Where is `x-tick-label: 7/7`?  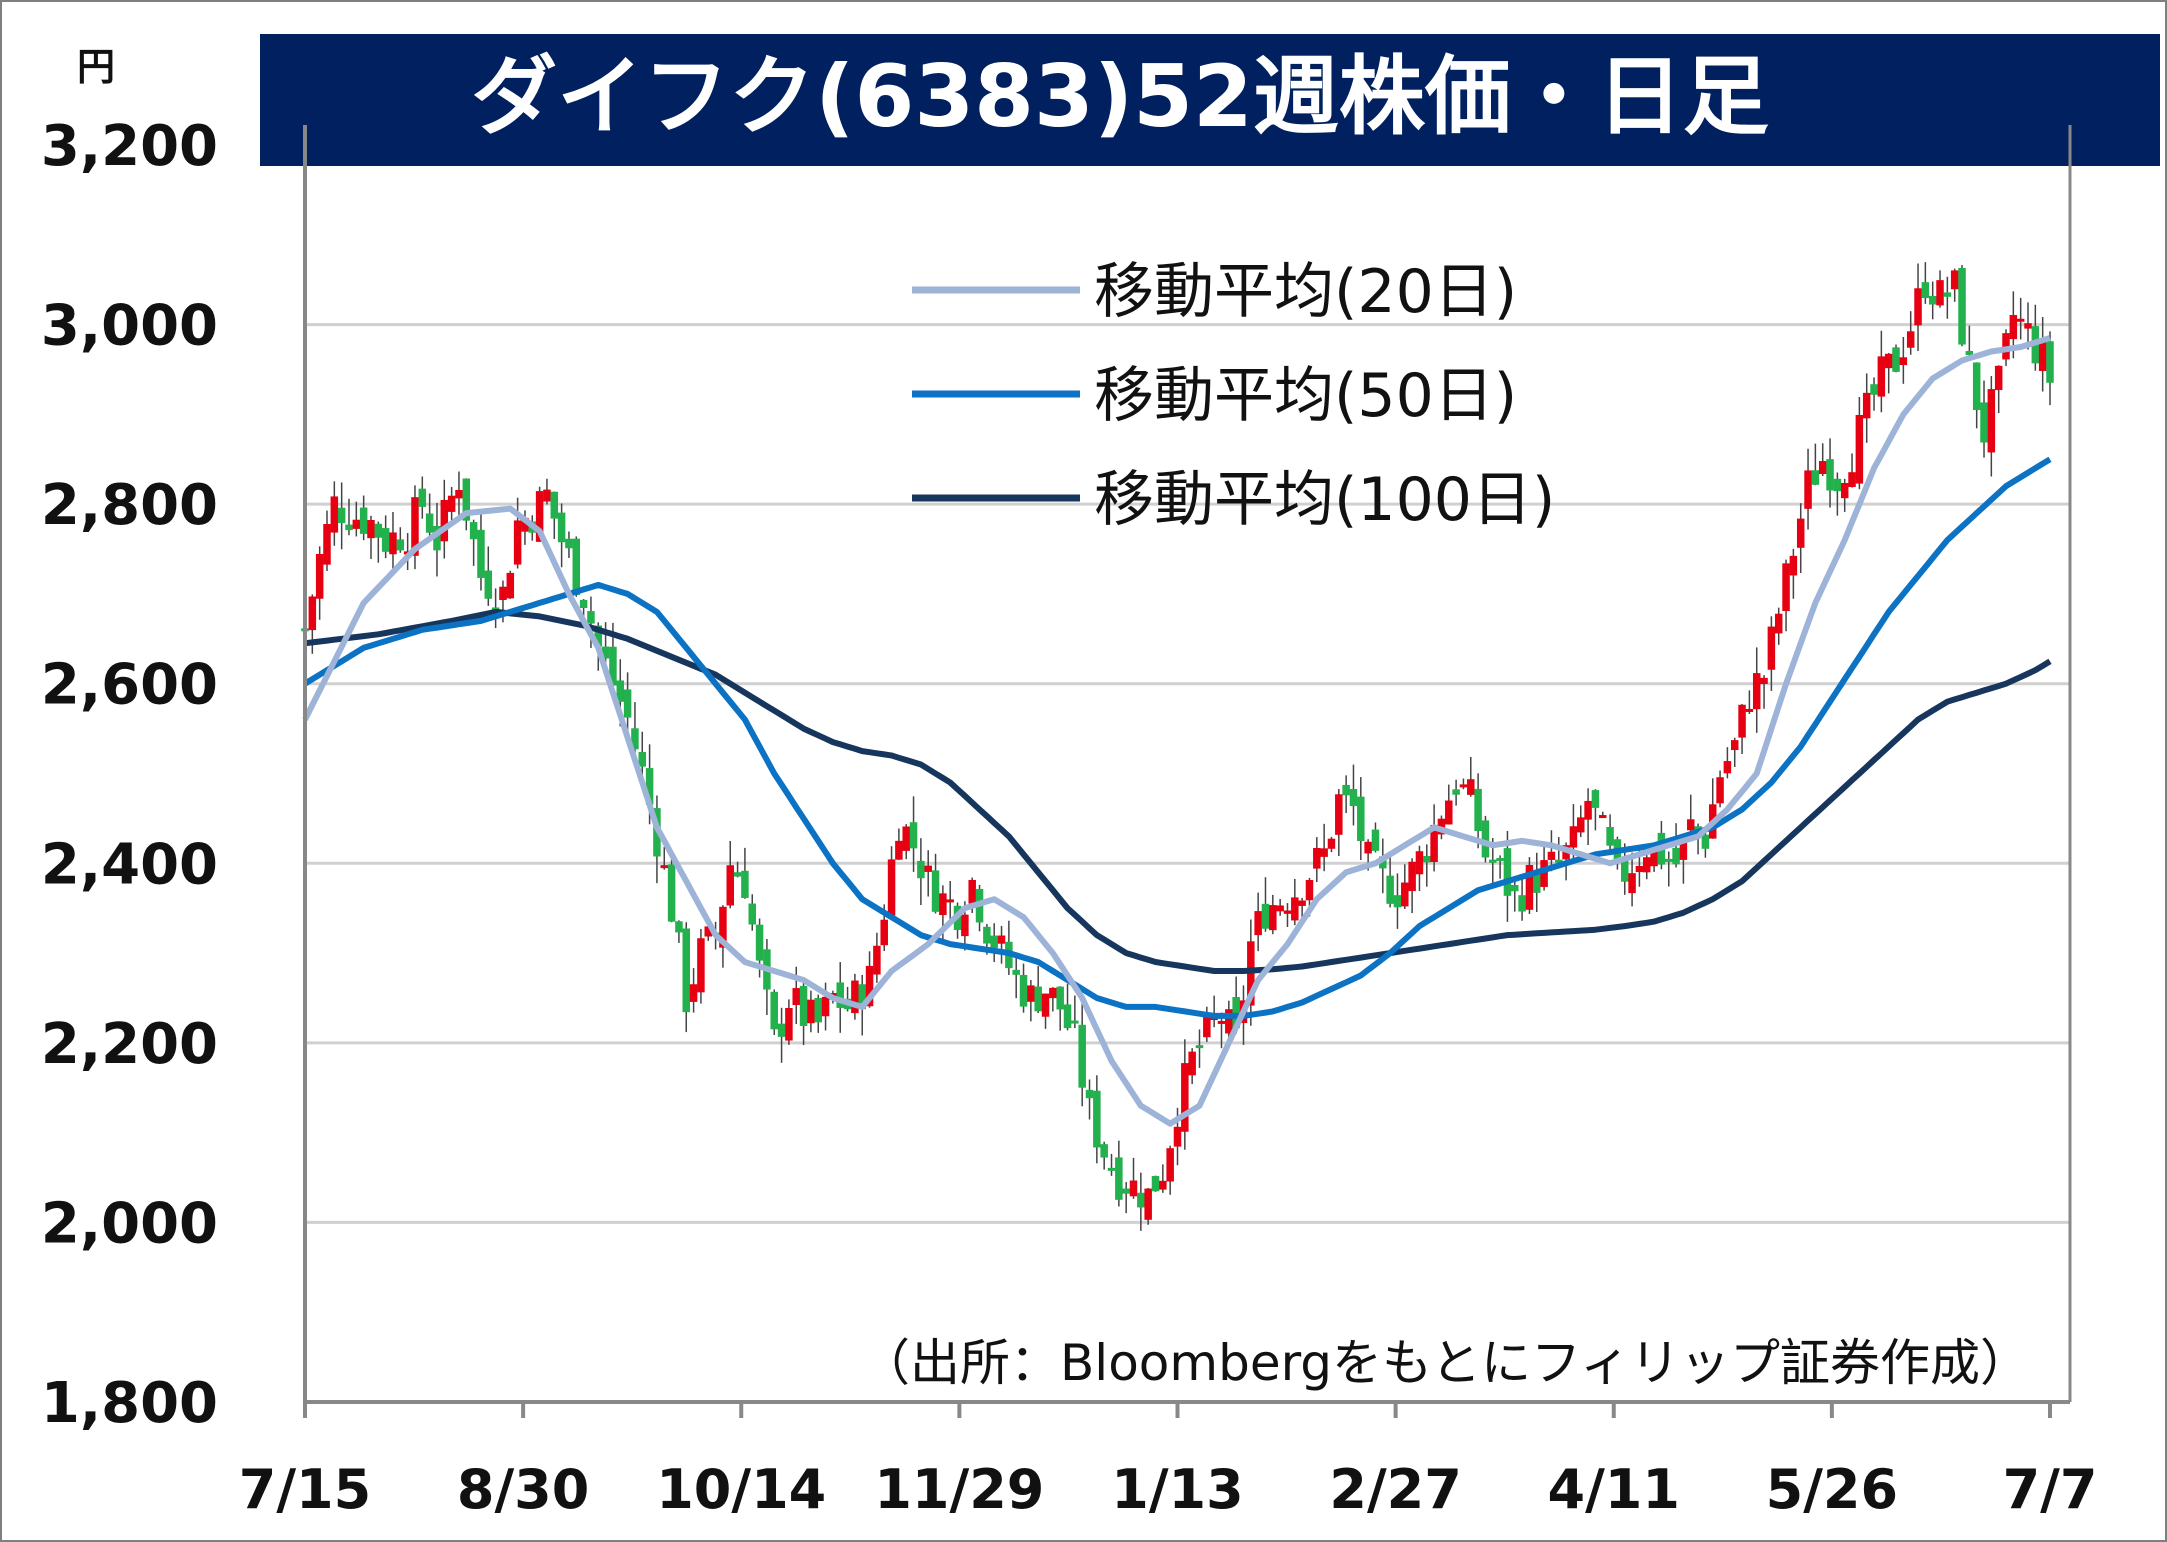
x-tick-label: 7/7 is located at coordinates (2050, 1489).